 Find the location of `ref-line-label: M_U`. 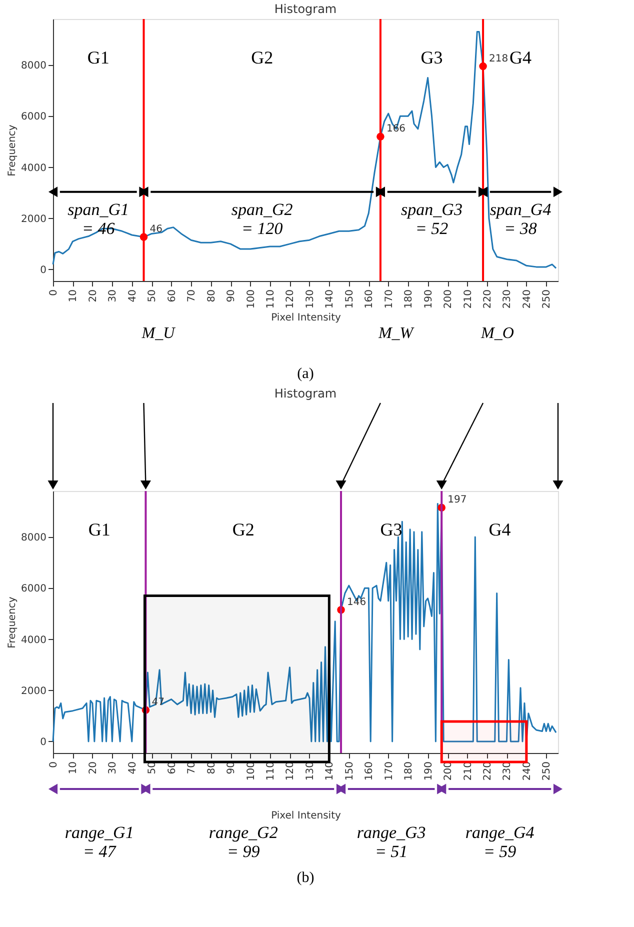

ref-line-label: M_U is located at coordinates (158, 333).